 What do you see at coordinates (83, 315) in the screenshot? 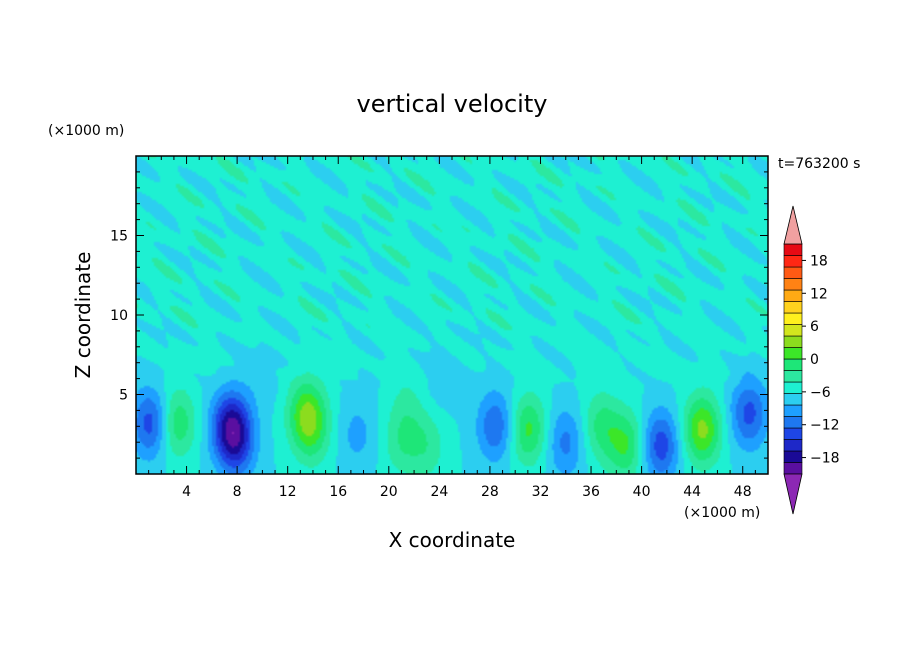
I see `y-axis-label: Z coordinate` at bounding box center [83, 315].